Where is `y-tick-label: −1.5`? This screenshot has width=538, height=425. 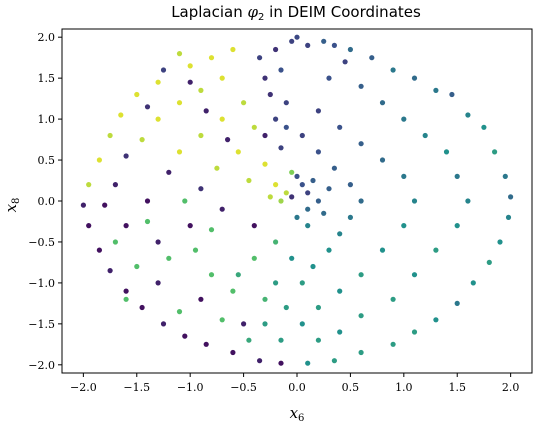
y-tick-label: −1.5 is located at coordinates (41, 324).